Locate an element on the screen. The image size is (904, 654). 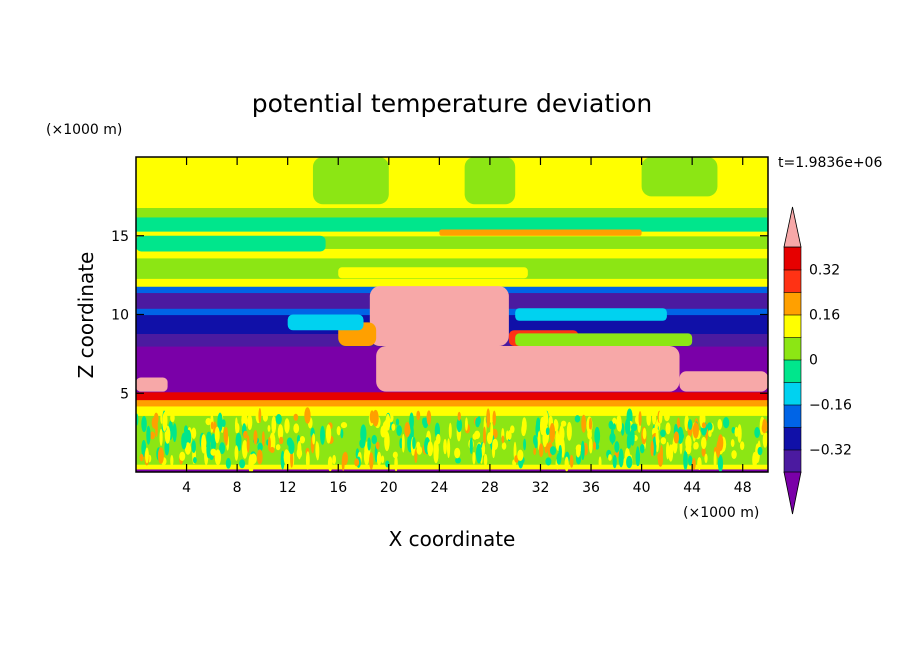
colorbar-tick-label: 0.32 is located at coordinates (824, 271).